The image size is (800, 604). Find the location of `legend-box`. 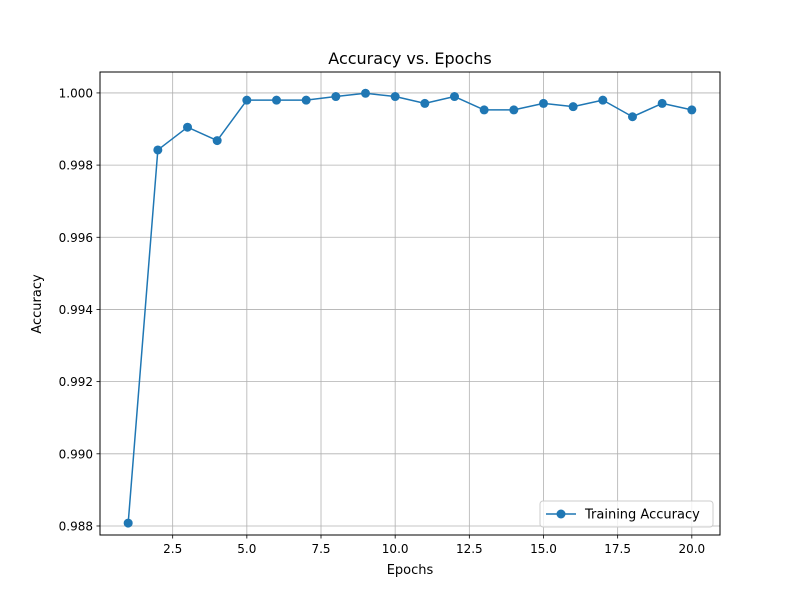

legend-box is located at coordinates (626, 514).